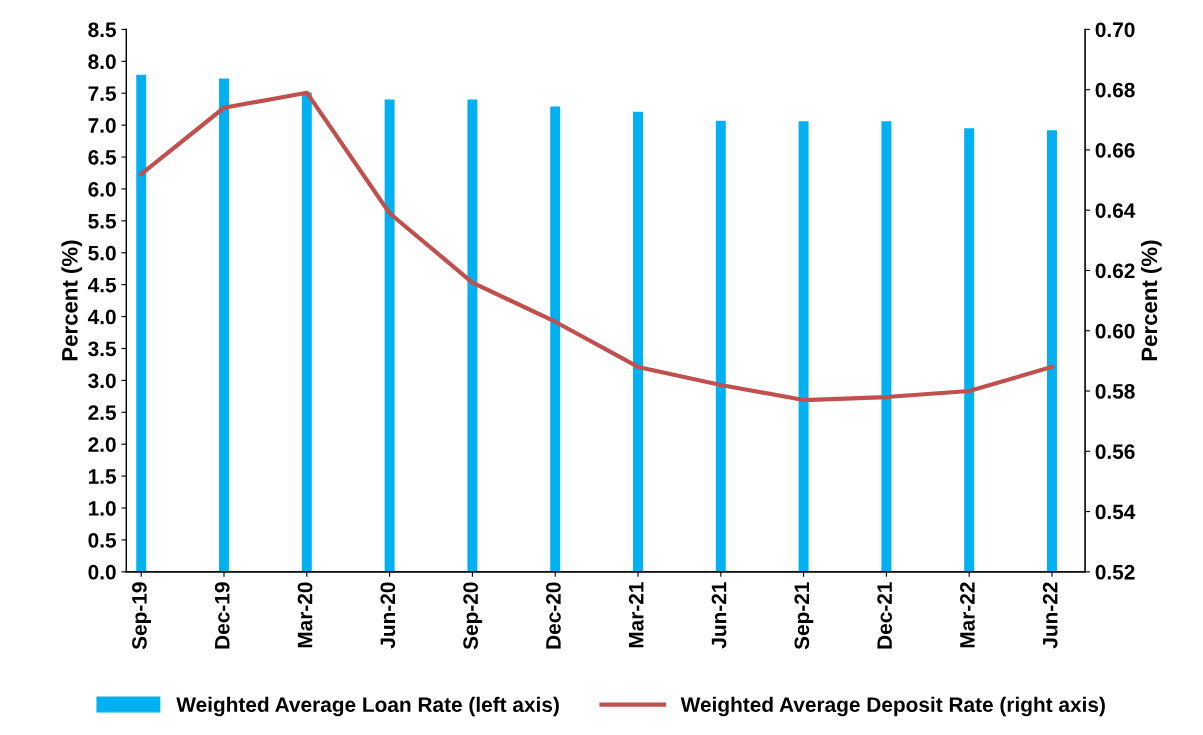 The image size is (1203, 735). Describe the element at coordinates (719, 615) in the screenshot. I see `x-tick-label: Jun-21` at that location.